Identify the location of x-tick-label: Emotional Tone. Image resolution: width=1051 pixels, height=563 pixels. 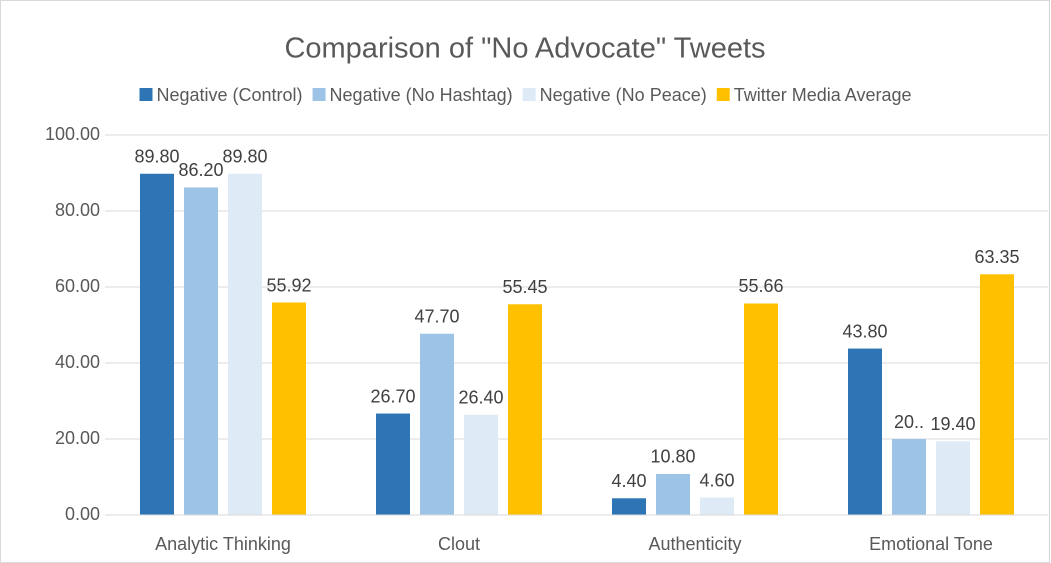
(931, 544).